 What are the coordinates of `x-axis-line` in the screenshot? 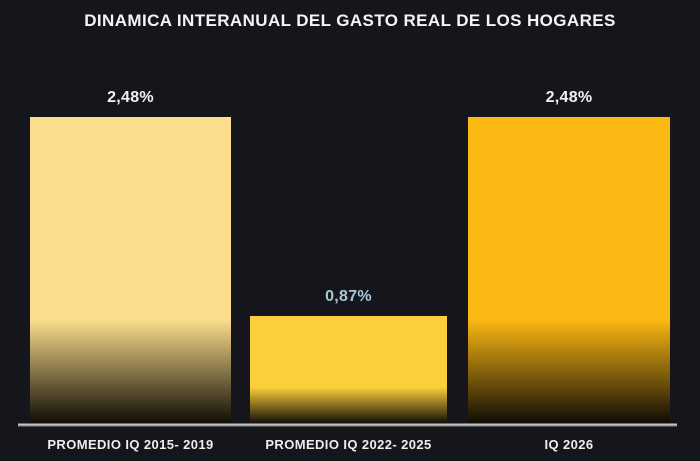 It's located at (347, 425).